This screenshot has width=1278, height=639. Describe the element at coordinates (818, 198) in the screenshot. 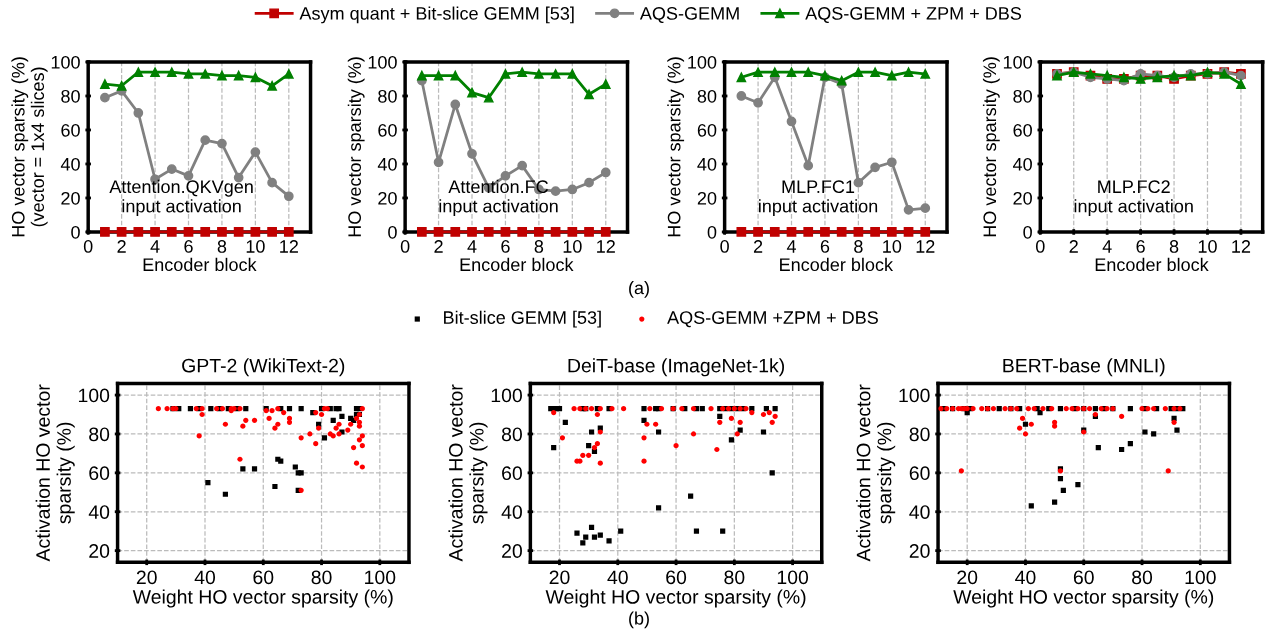

I see `annotation: MLP.FC1 input activation` at that location.